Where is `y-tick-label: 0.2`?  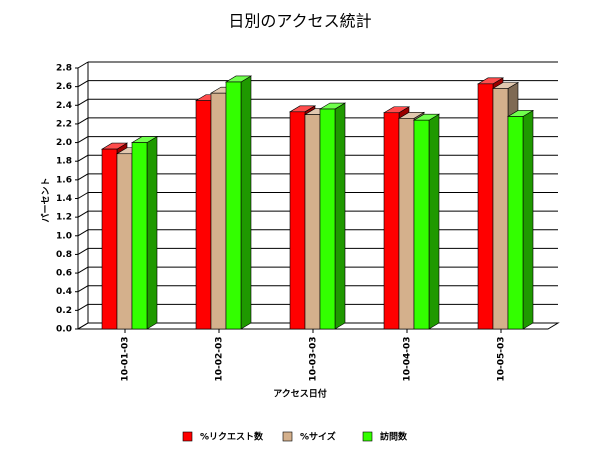 y-tick-label: 0.2 is located at coordinates (64, 311).